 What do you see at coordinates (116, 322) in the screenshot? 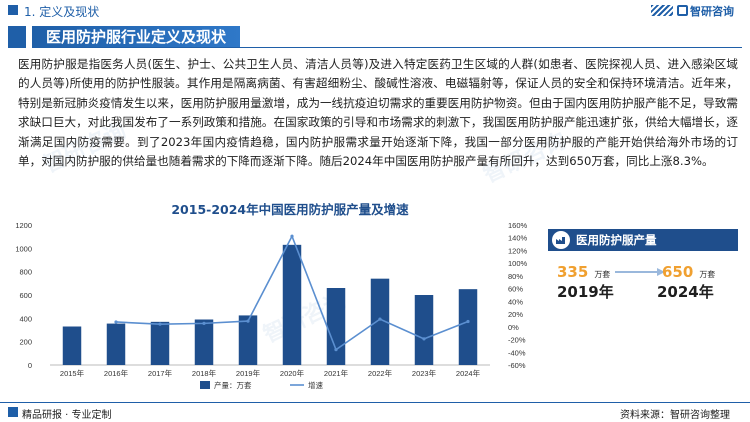
I see `growth-point-2016年` at bounding box center [116, 322].